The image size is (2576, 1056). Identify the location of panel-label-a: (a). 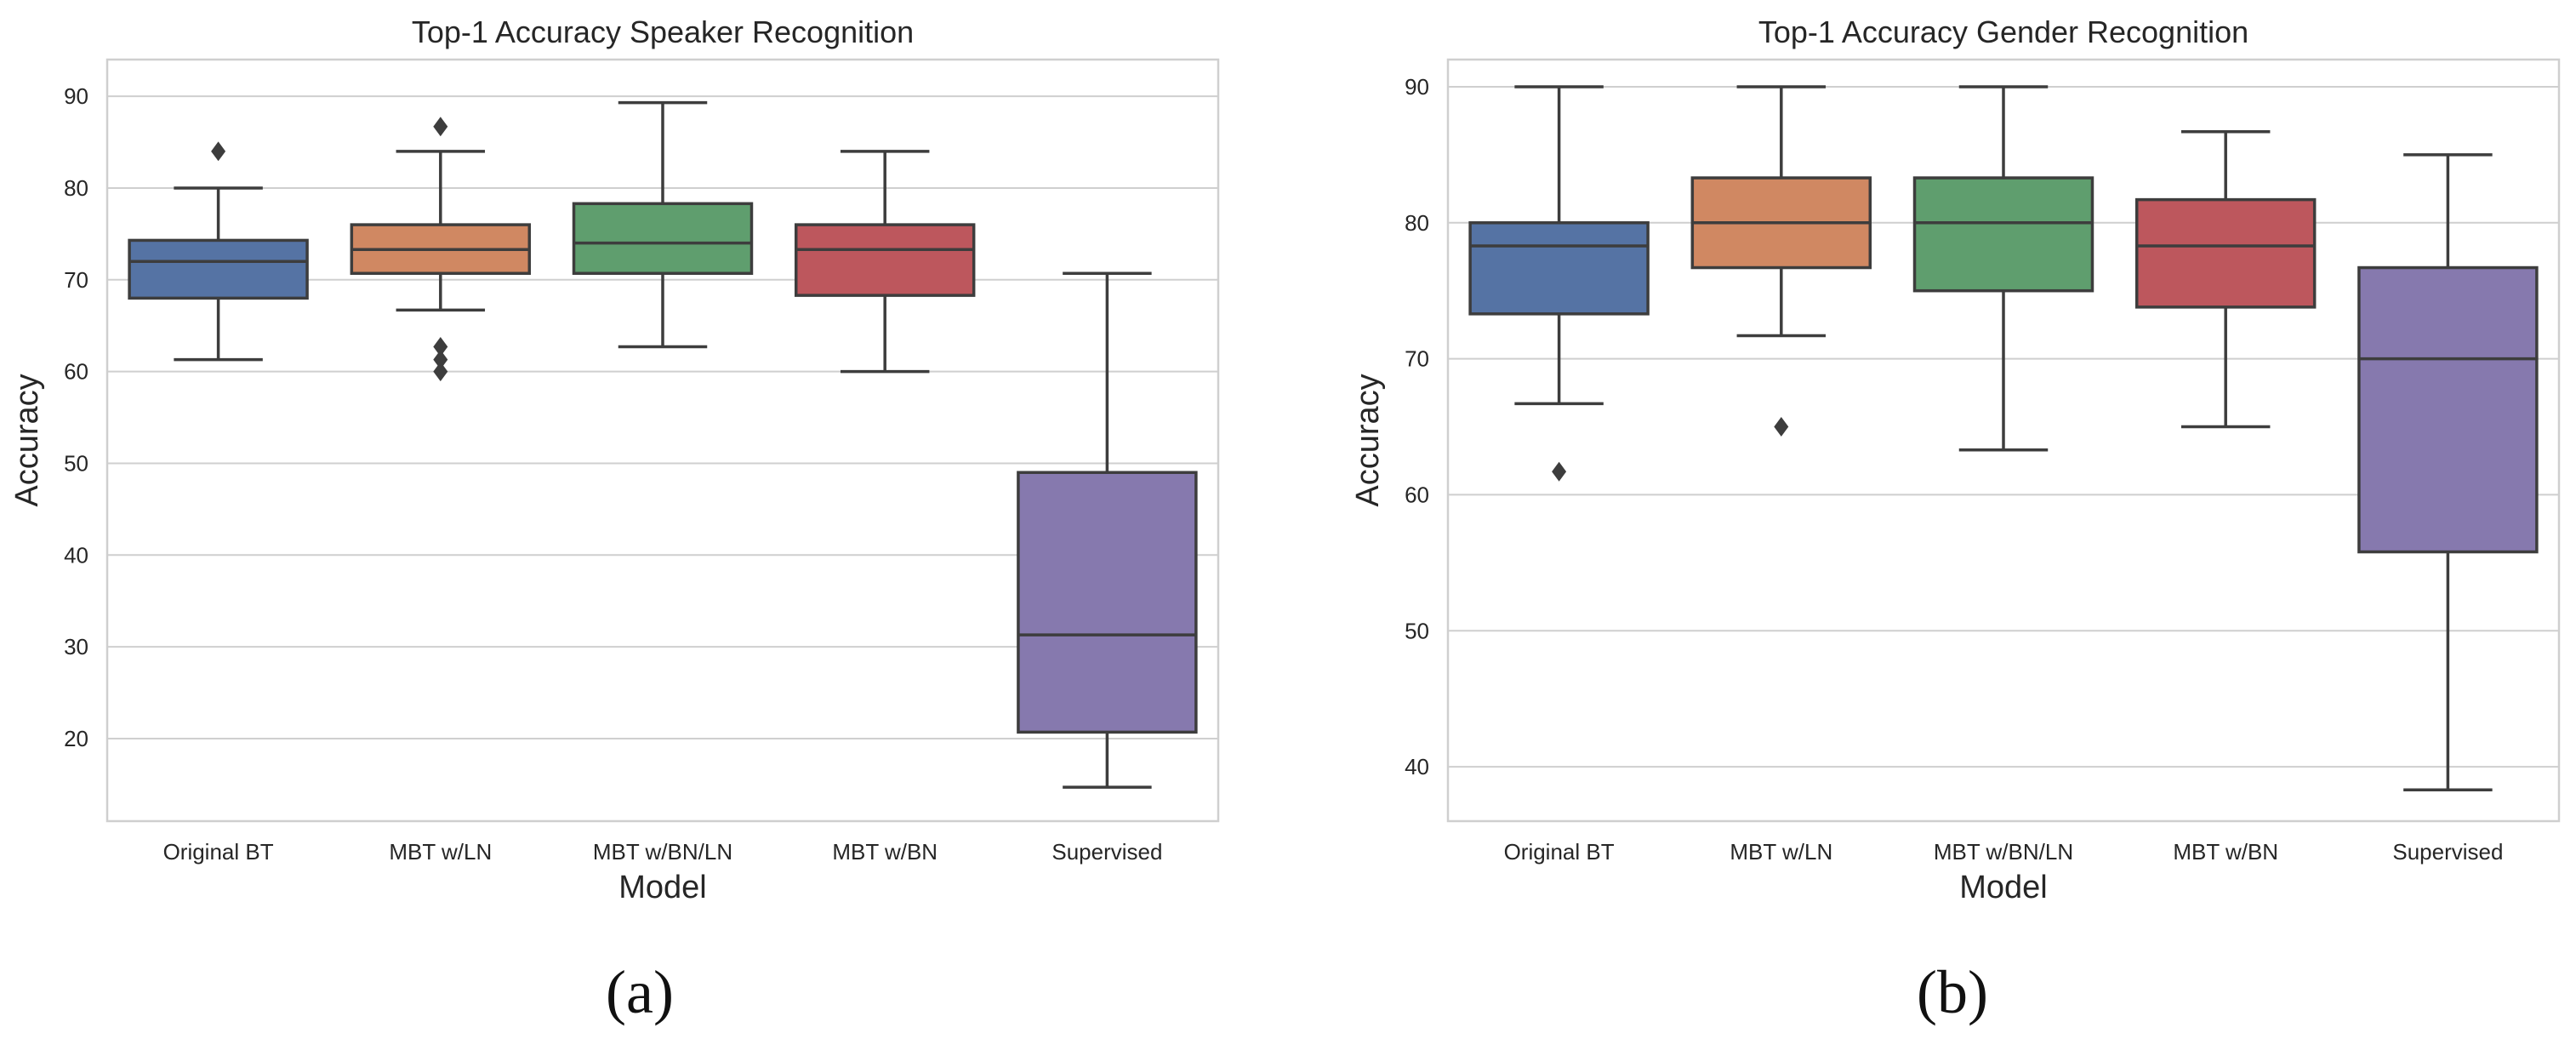
(640, 992).